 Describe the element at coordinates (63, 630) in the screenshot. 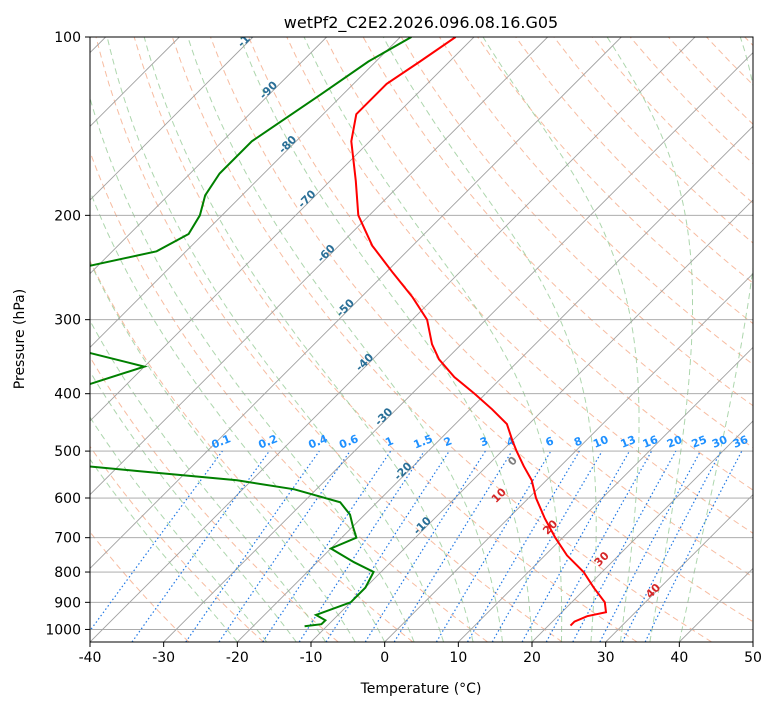

I see `y-tick-label: 1000` at that location.